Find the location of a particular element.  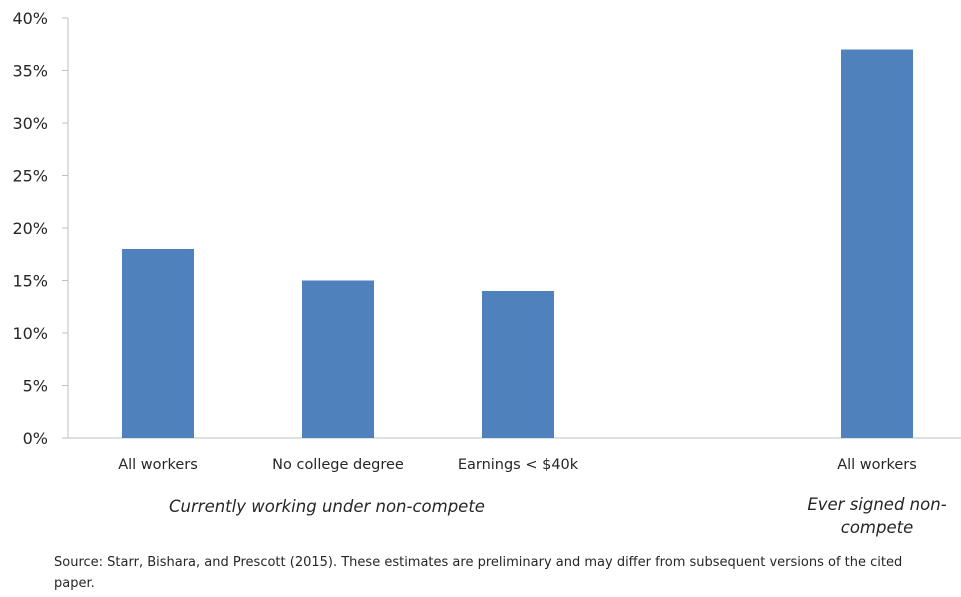

y-tick-label: 35% is located at coordinates (30, 71).